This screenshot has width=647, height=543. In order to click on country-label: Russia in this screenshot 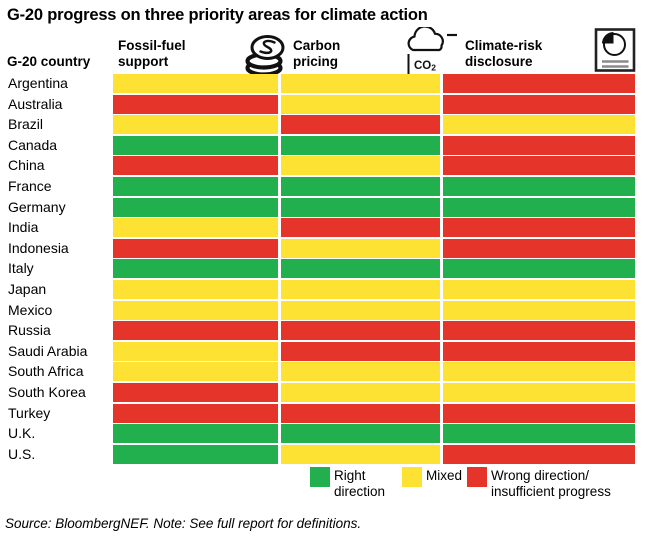, I will do `click(29, 330)`.